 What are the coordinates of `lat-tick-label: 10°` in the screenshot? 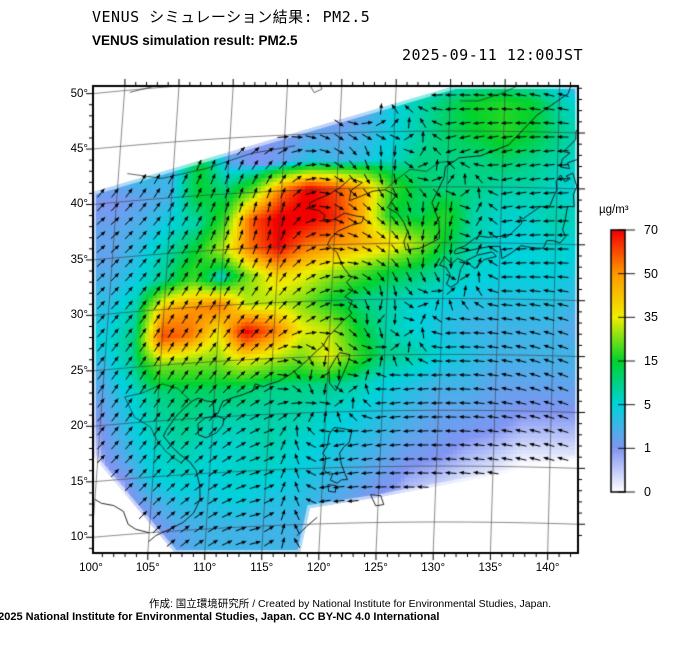 It's located at (79, 537).